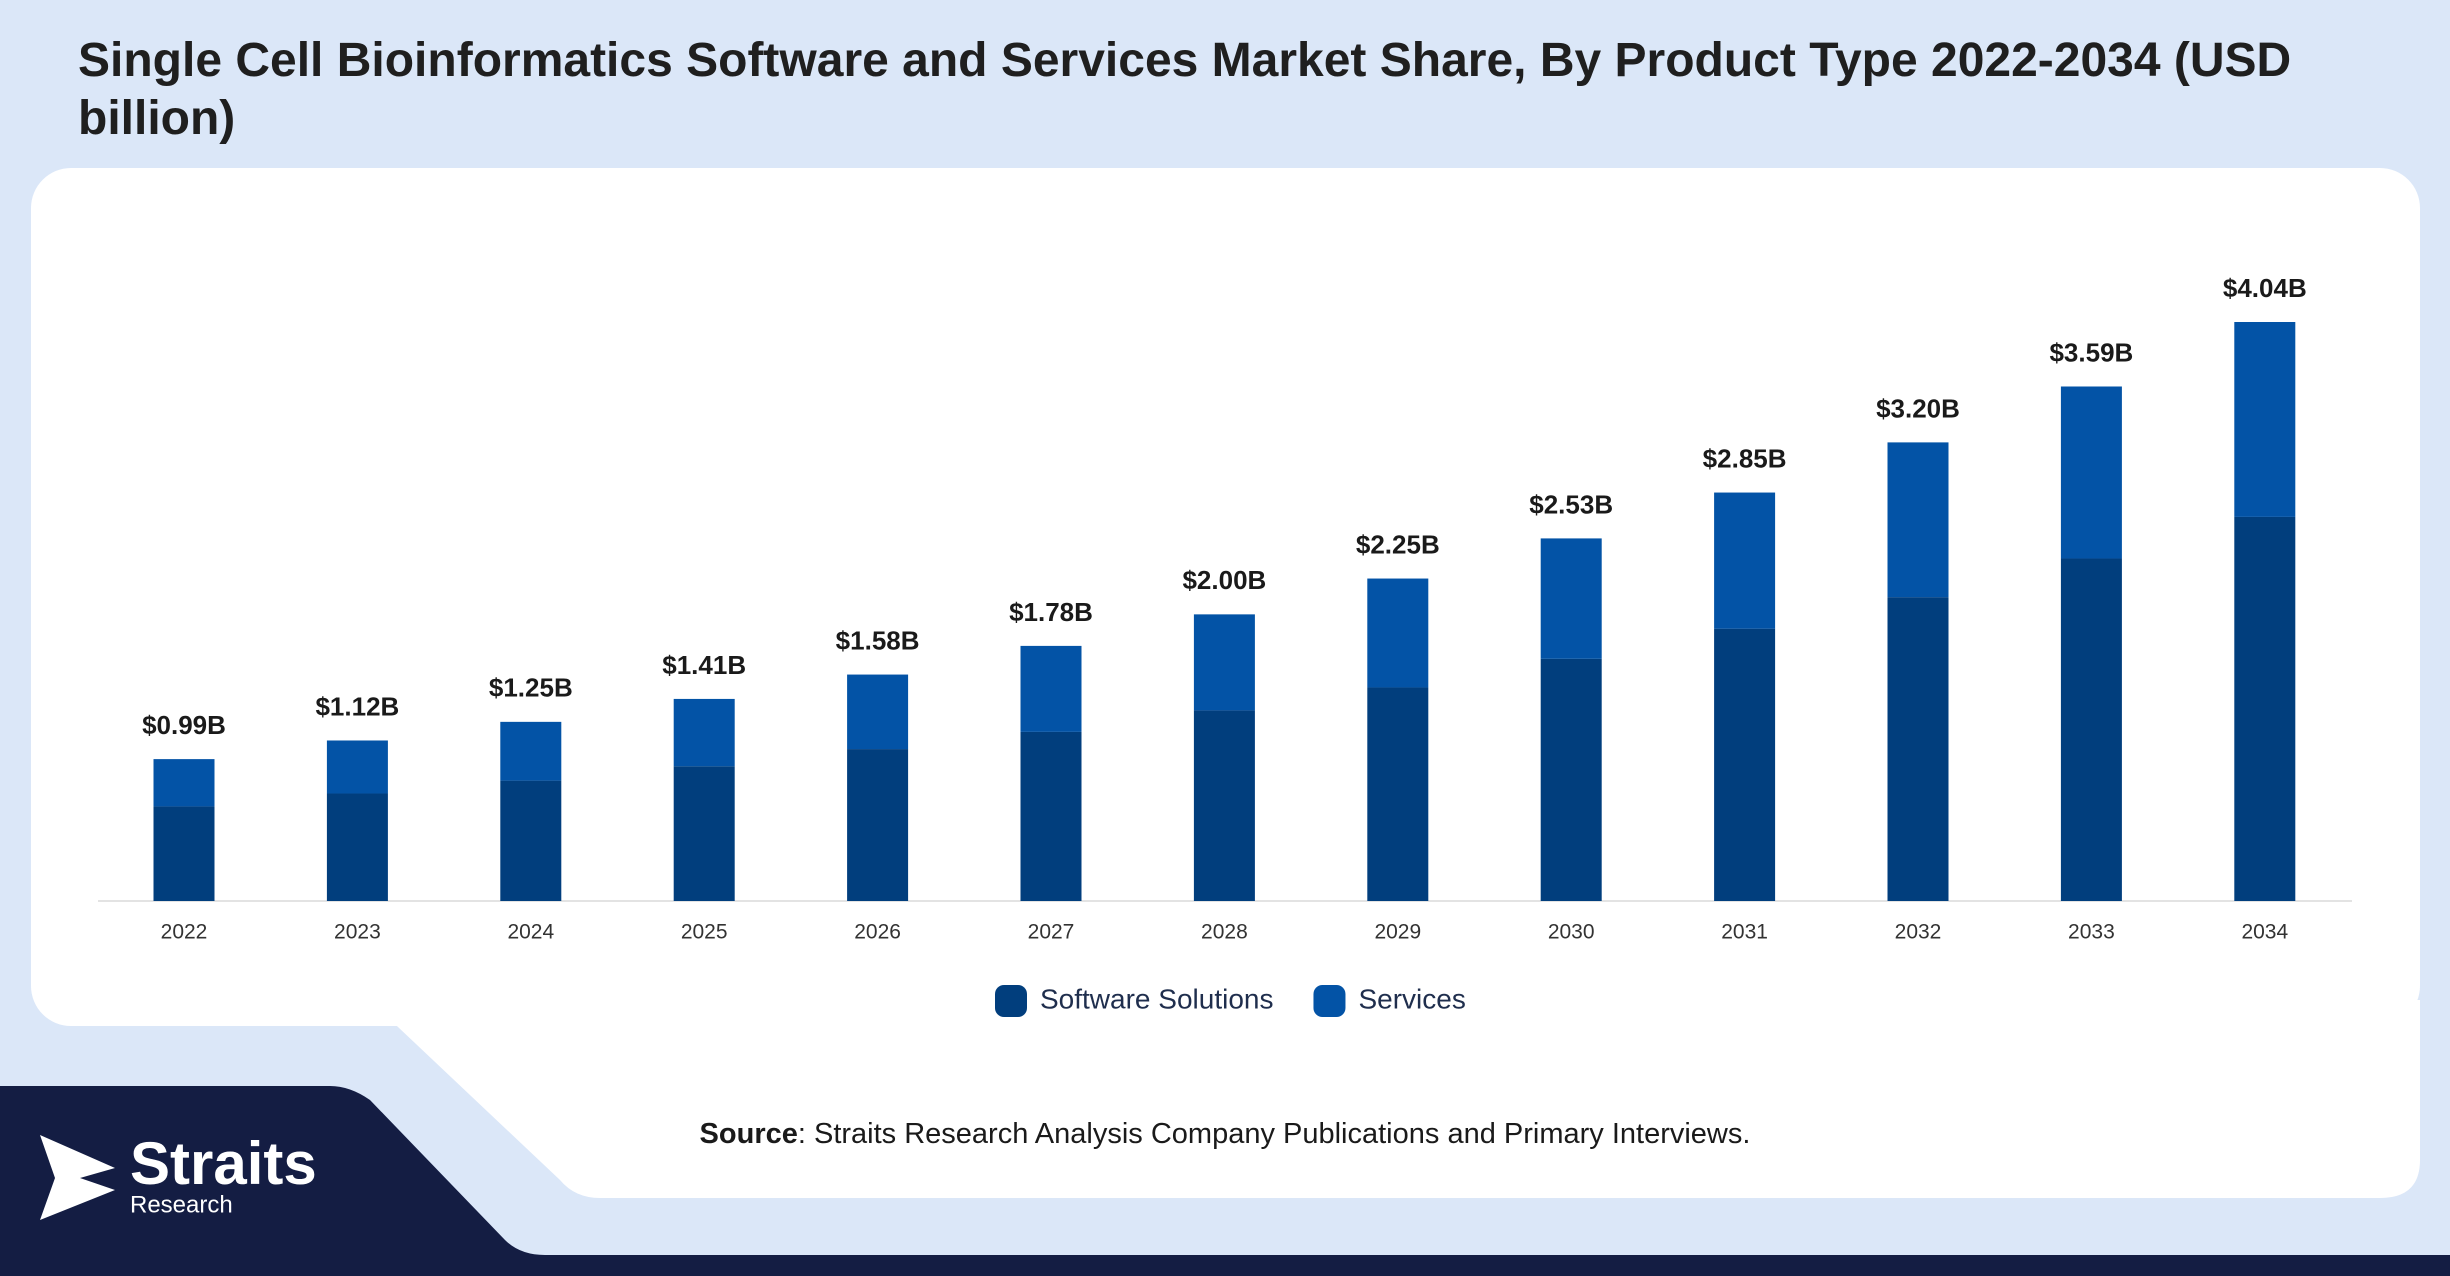 Image resolution: width=2450 pixels, height=1276 pixels. What do you see at coordinates (530, 932) in the screenshot?
I see `x-tick-label: 2024` at bounding box center [530, 932].